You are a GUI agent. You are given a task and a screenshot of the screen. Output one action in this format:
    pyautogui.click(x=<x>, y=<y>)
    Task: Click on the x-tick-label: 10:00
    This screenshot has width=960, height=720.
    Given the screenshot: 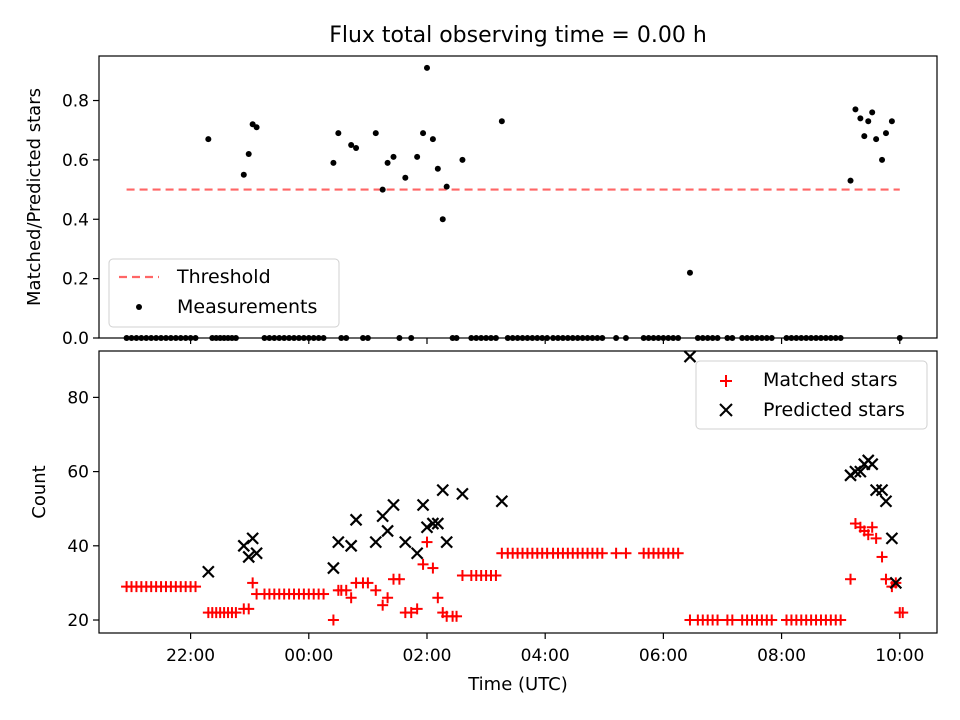 What is the action you would take?
    pyautogui.click(x=899, y=656)
    